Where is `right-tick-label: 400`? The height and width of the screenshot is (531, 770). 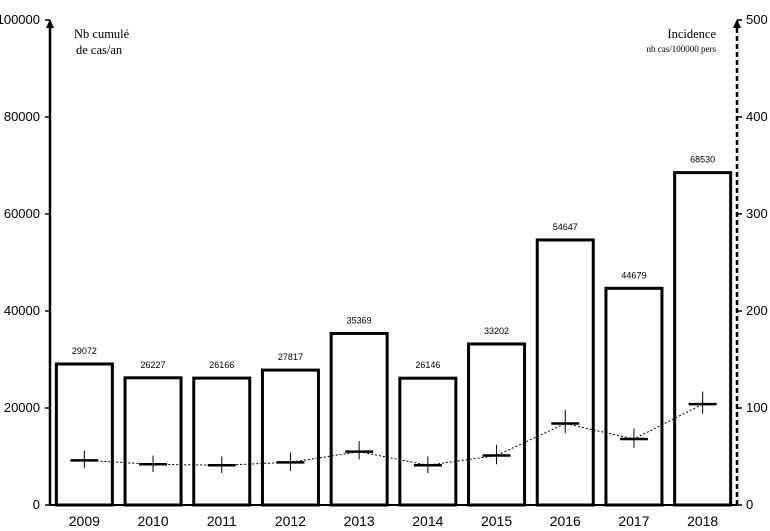 right-tick-label: 400 is located at coordinates (757, 116).